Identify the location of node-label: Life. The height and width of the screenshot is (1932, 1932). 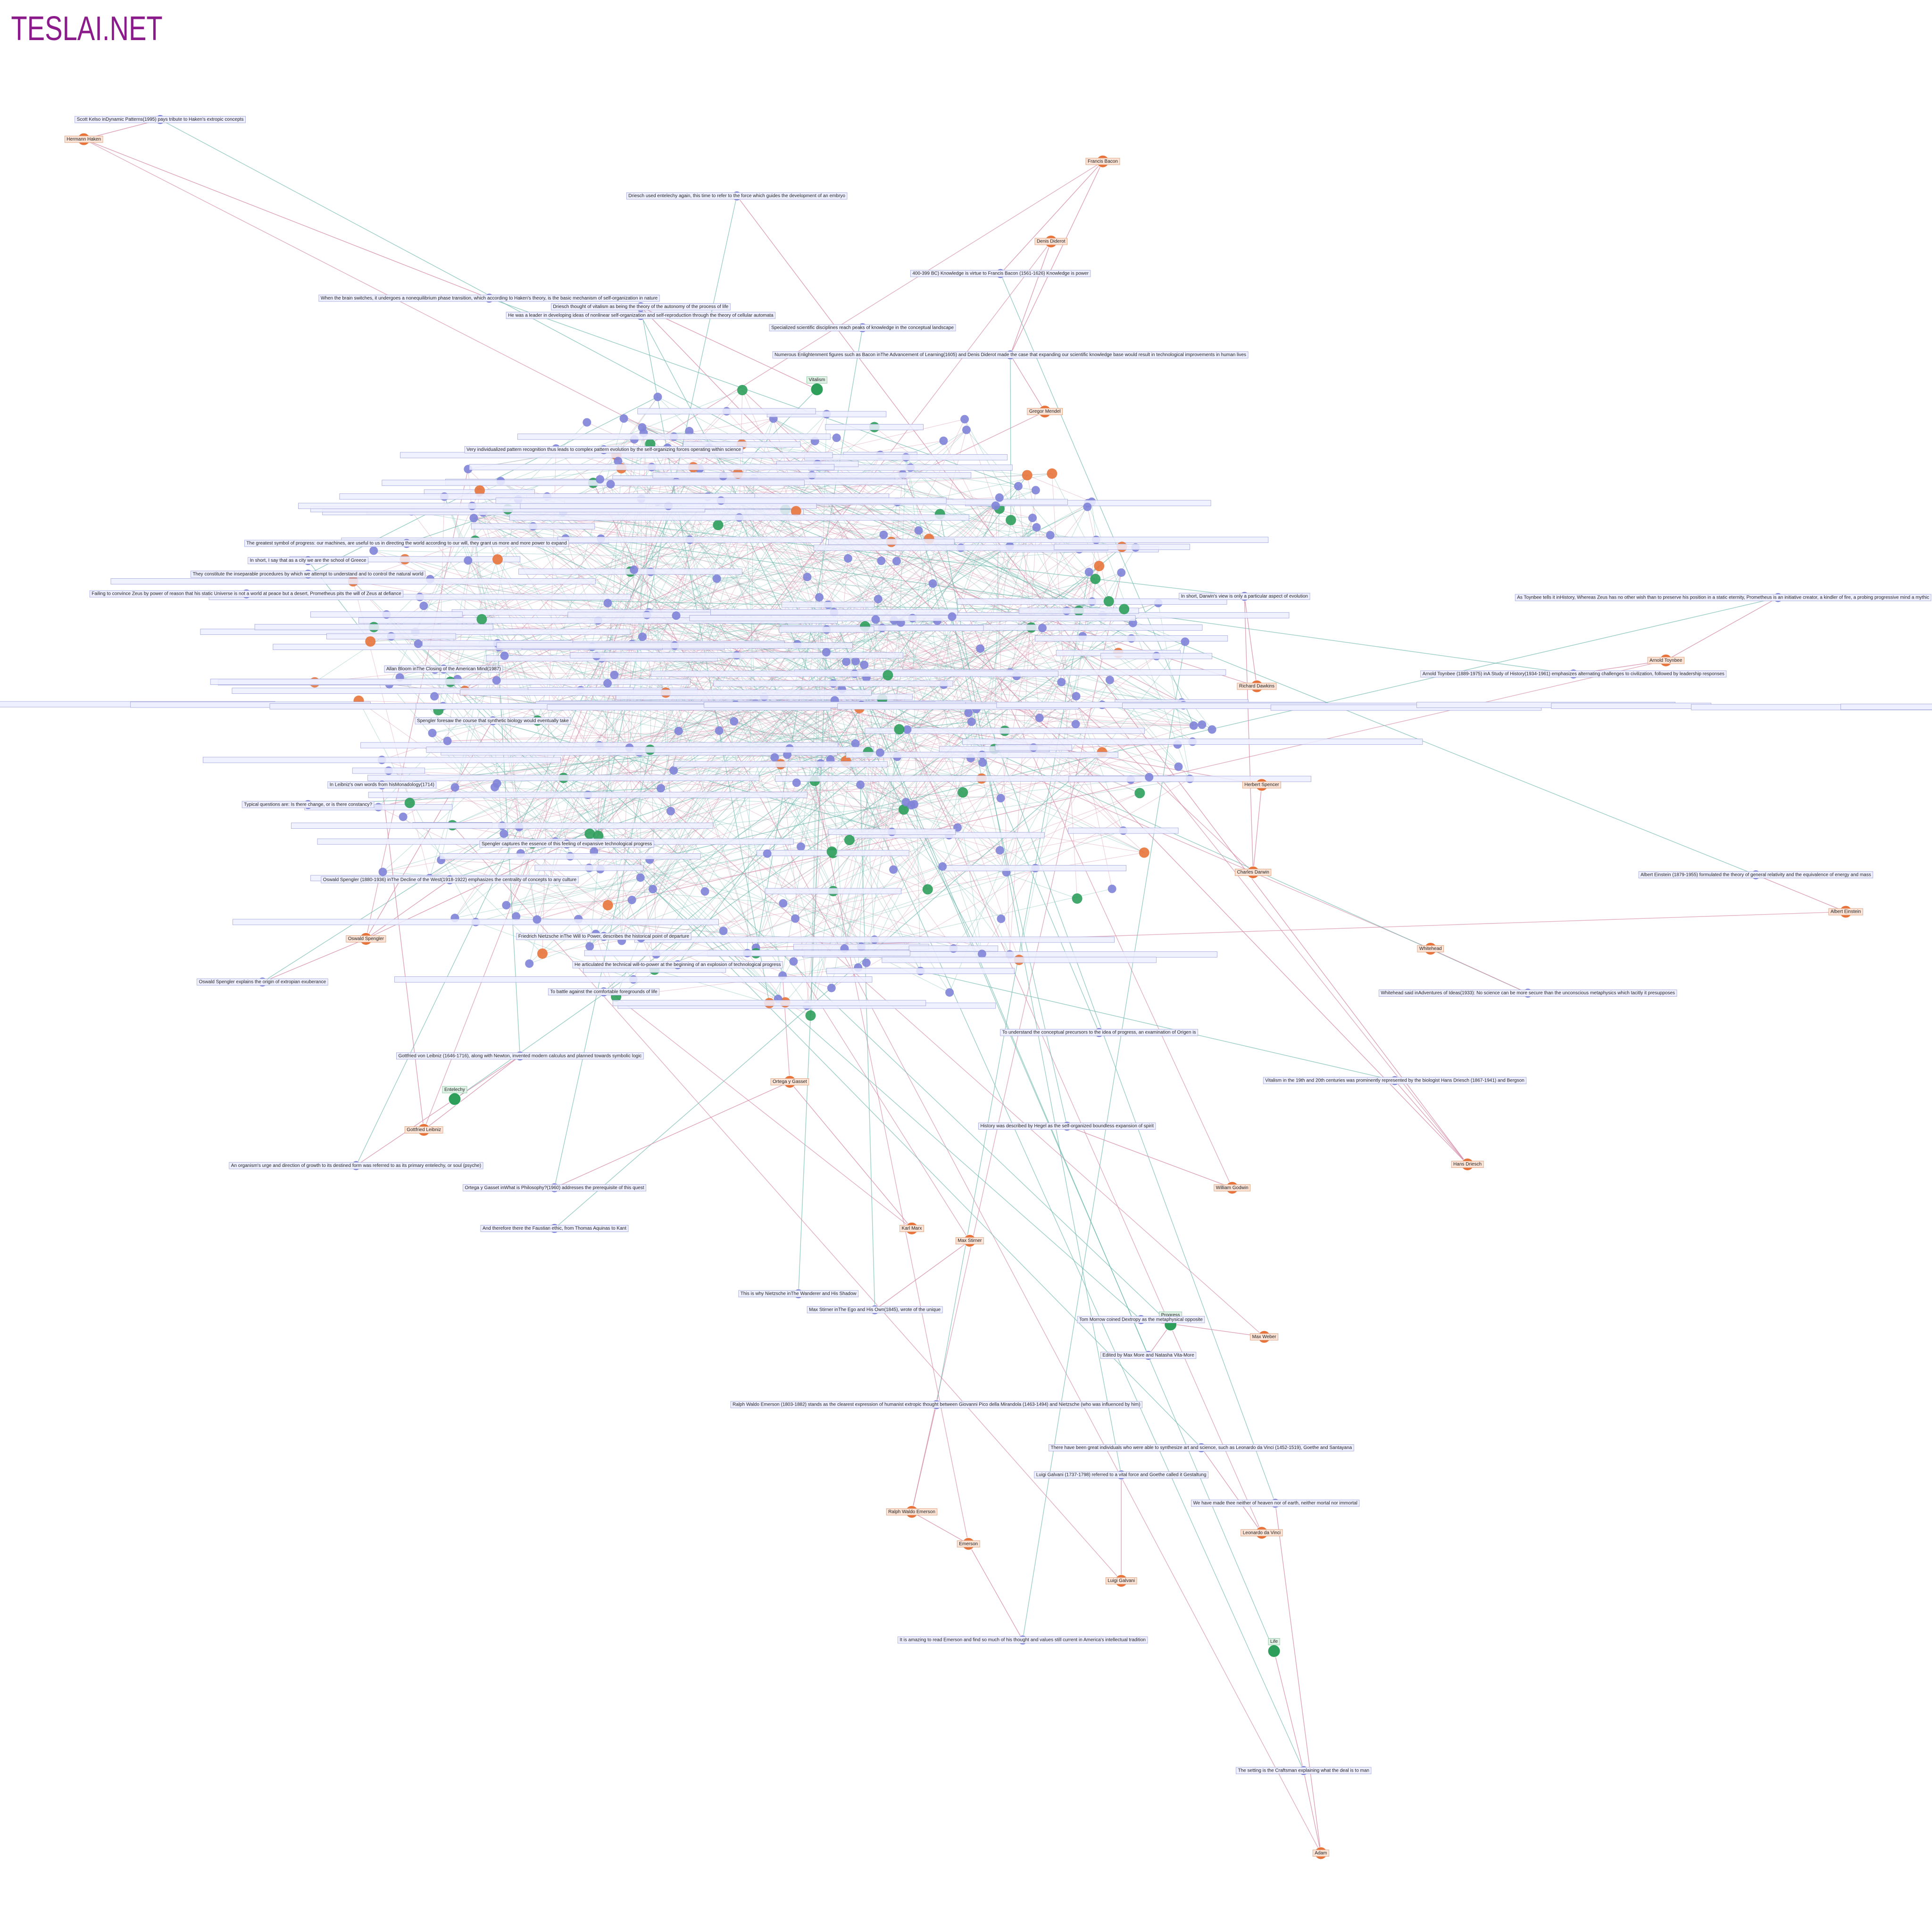
(1274, 1642).